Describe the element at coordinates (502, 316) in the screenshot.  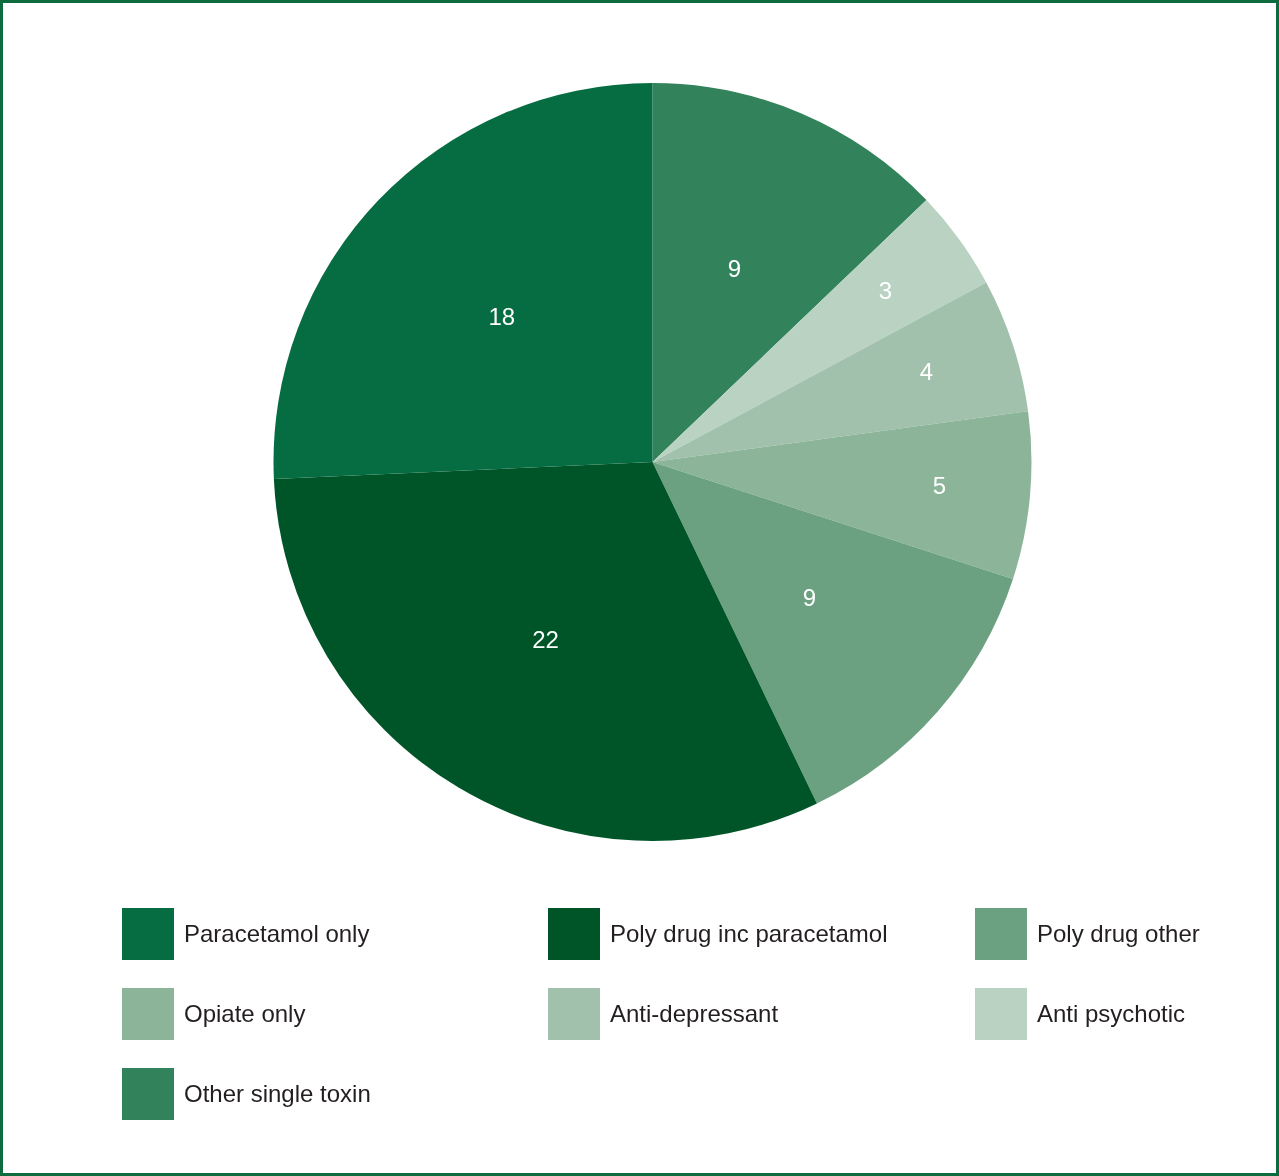
I see `data-label: 18` at that location.